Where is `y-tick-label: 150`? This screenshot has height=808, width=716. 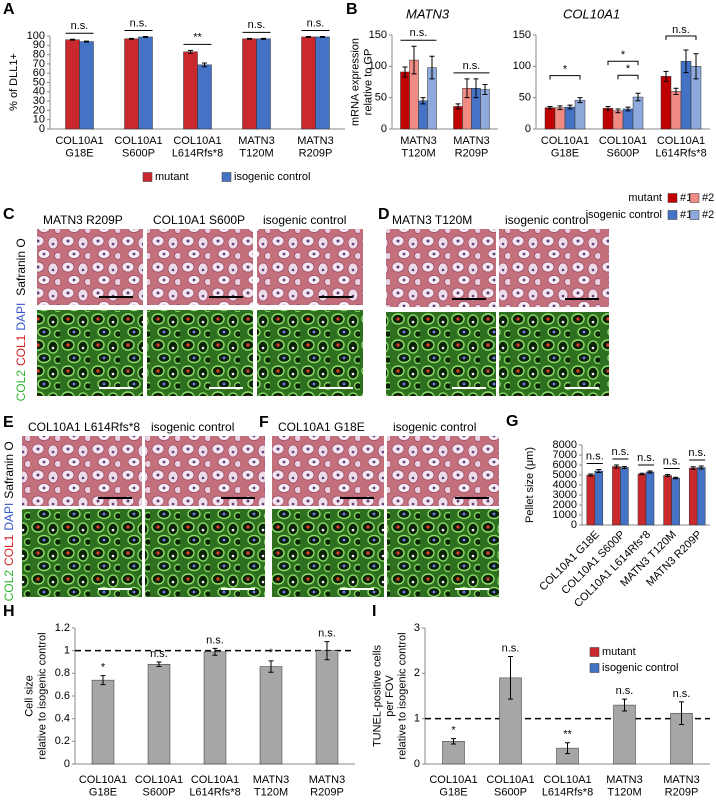 y-tick-label: 150 is located at coordinates (522, 35).